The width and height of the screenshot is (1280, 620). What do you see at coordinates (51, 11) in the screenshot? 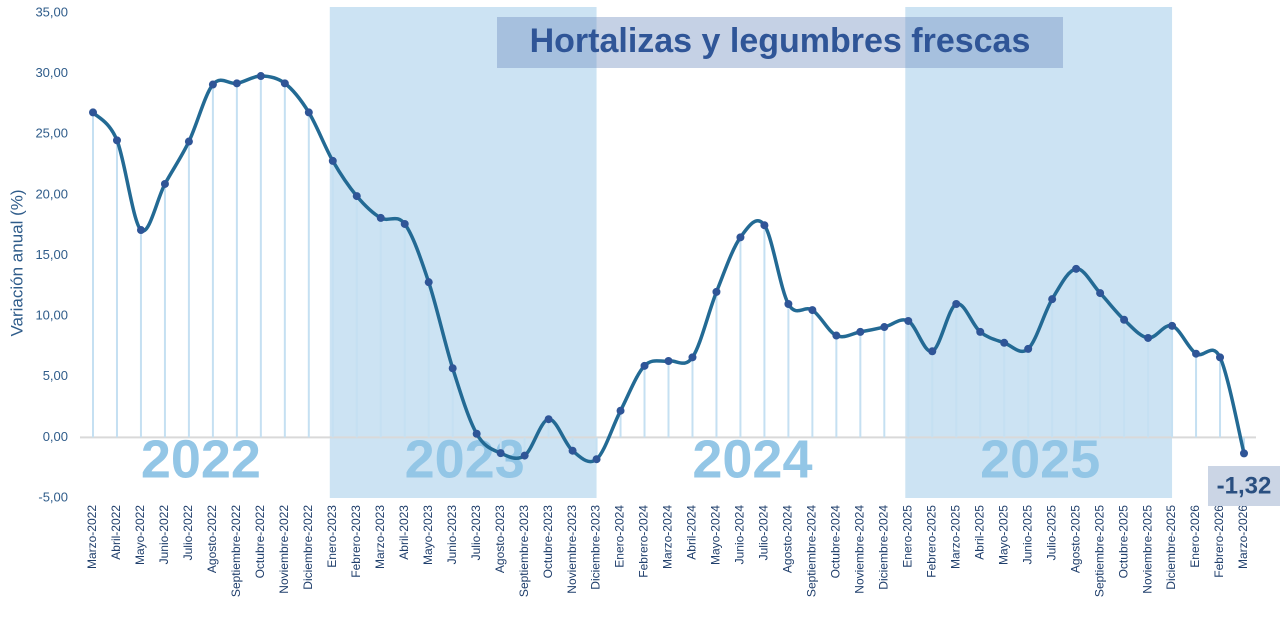
I see `y-tick-label: 35,00` at bounding box center [51, 11].